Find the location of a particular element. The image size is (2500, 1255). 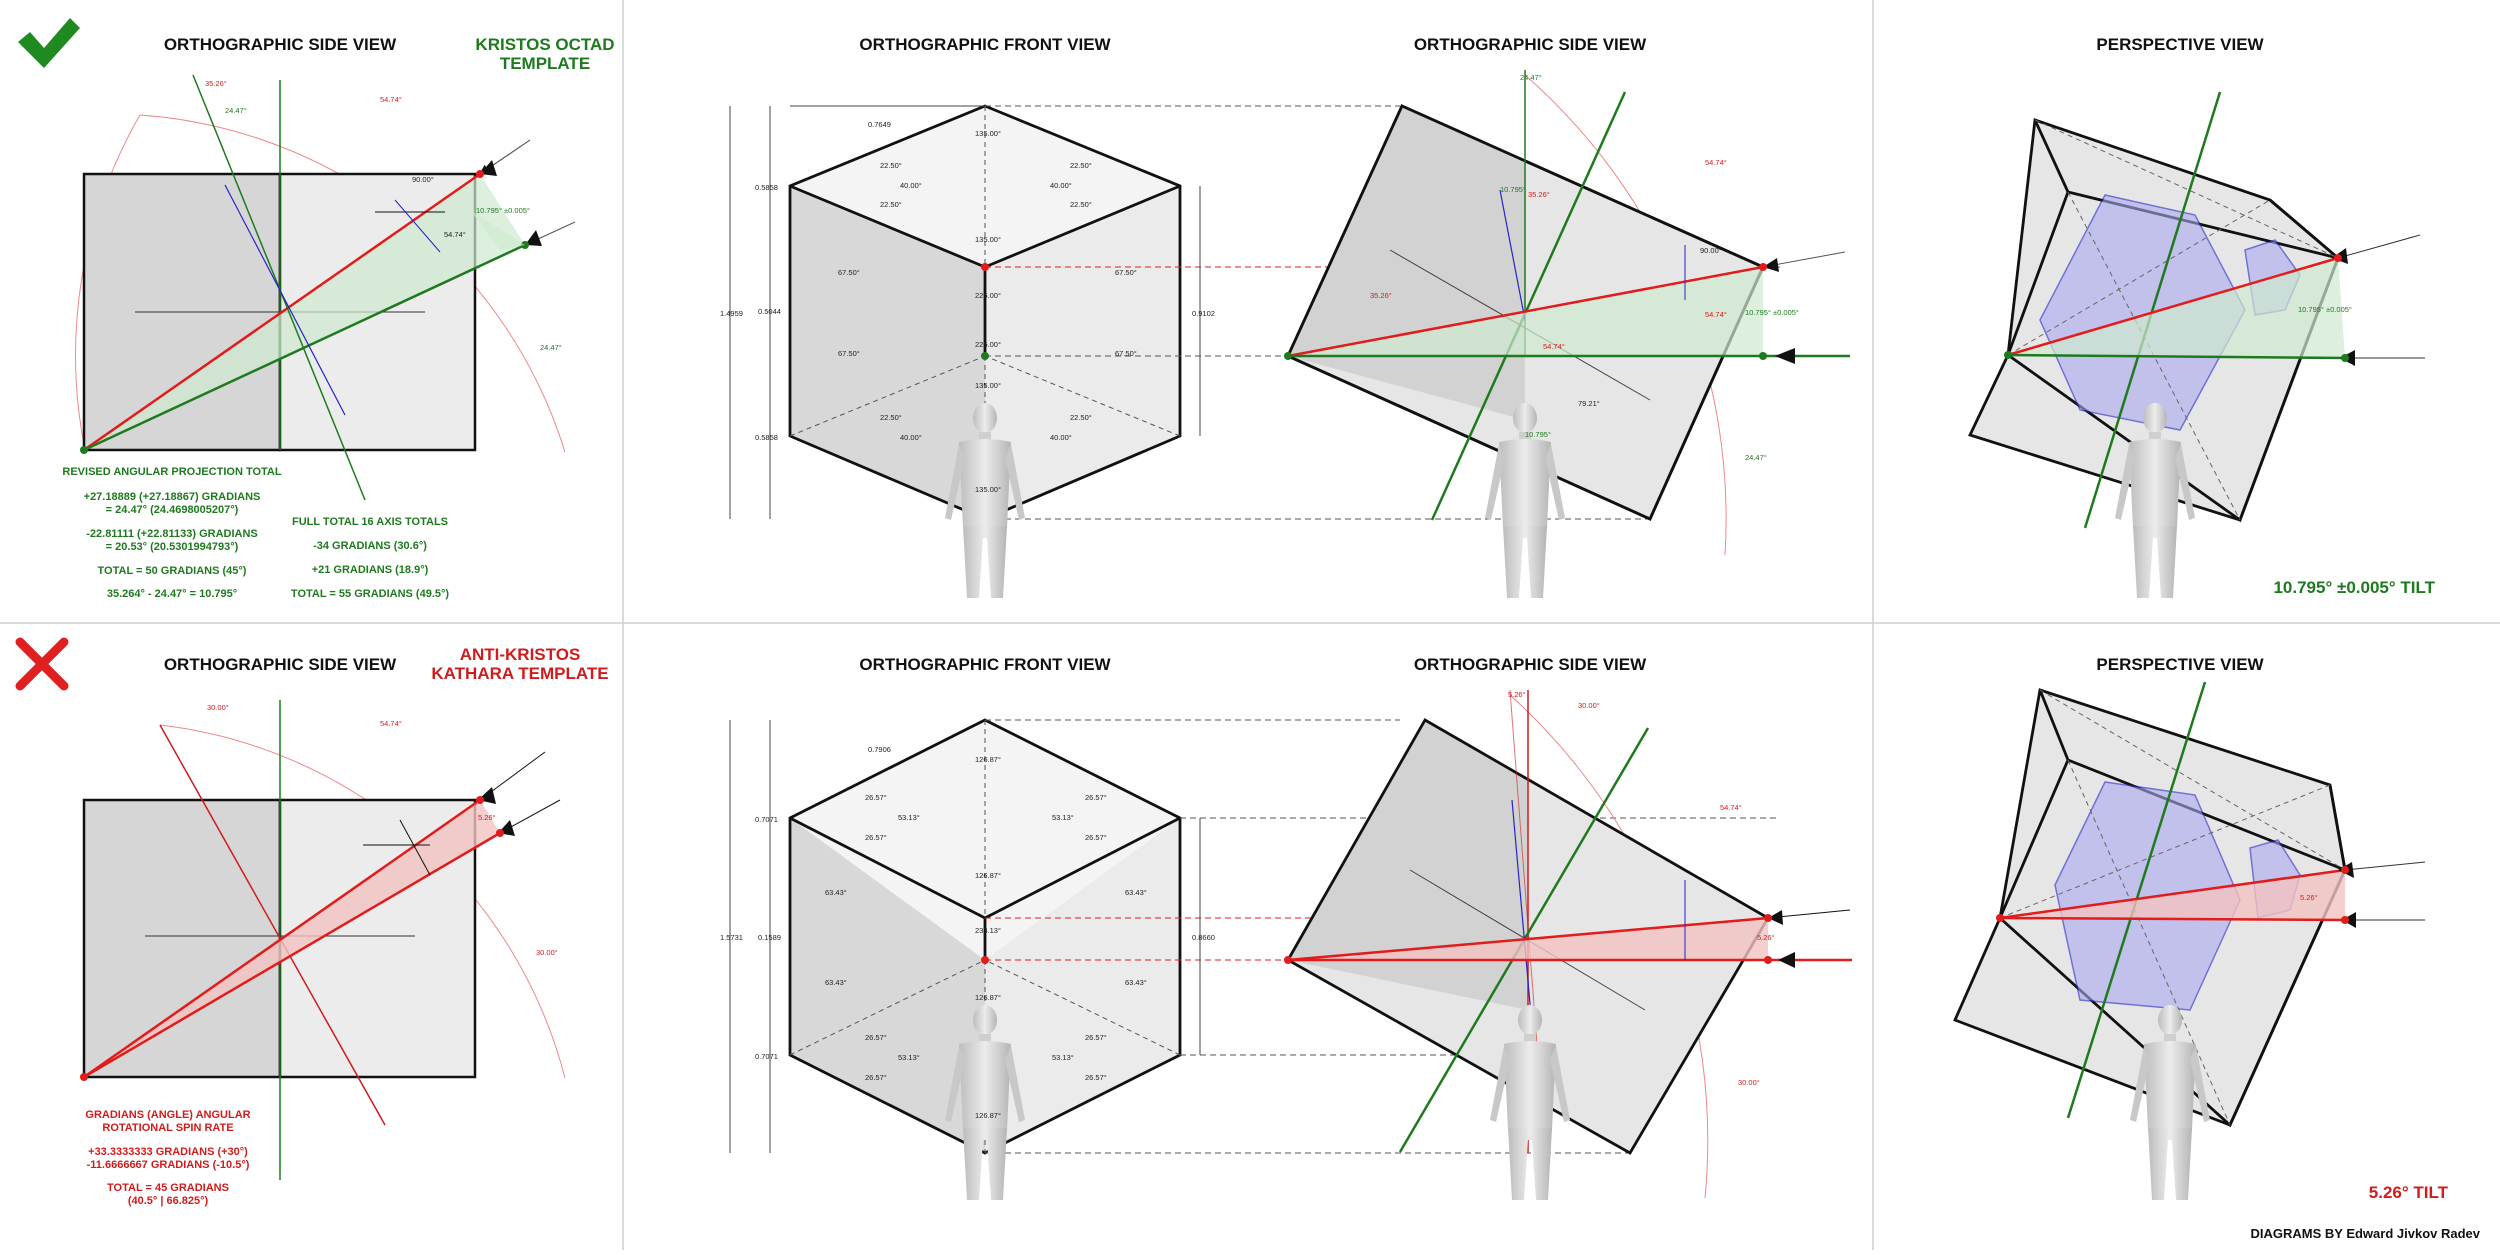

top-side-angle-6: 10.795° ±0.005° is located at coordinates (503, 210).